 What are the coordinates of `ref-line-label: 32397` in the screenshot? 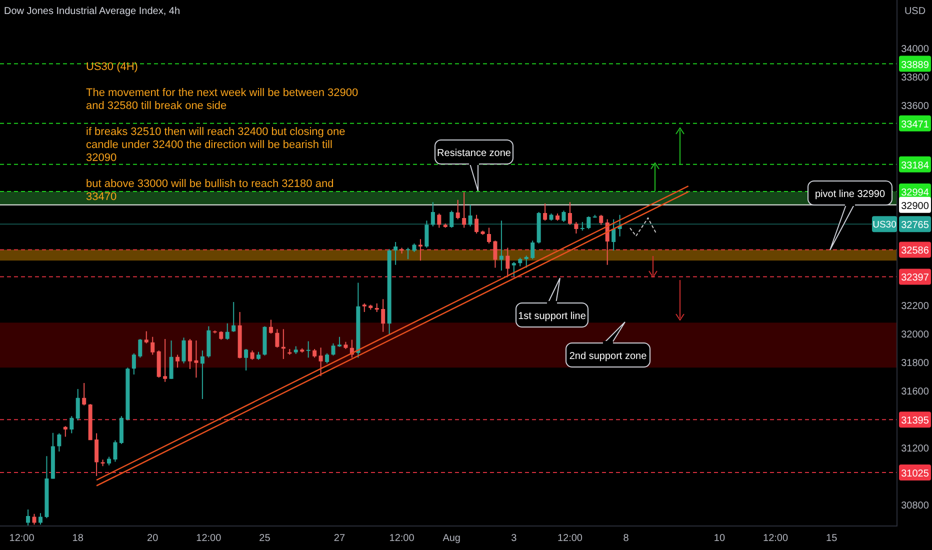 It's located at (915, 278).